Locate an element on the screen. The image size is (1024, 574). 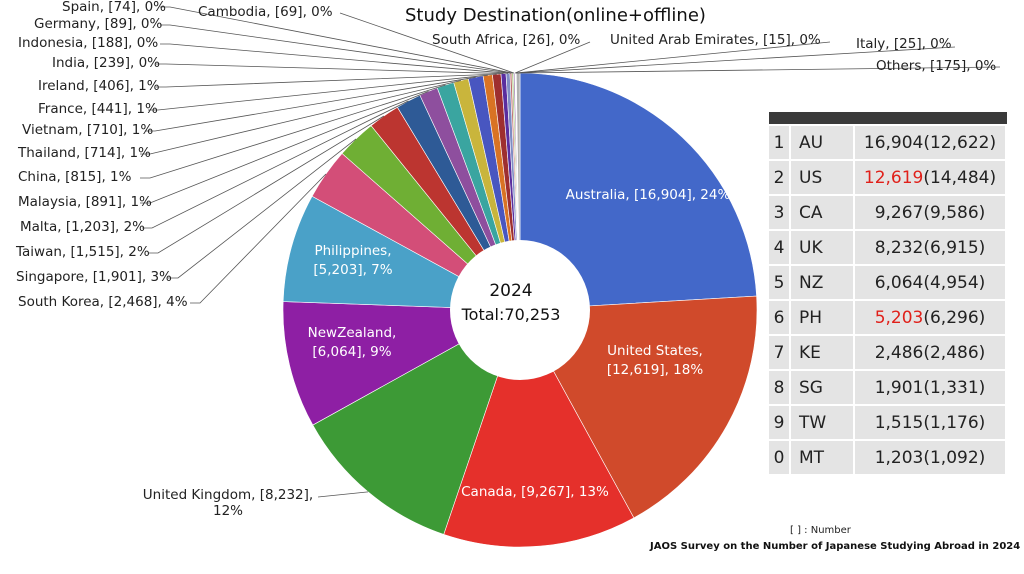
value-cell: 8,232(6,915) is located at coordinates (931, 247).